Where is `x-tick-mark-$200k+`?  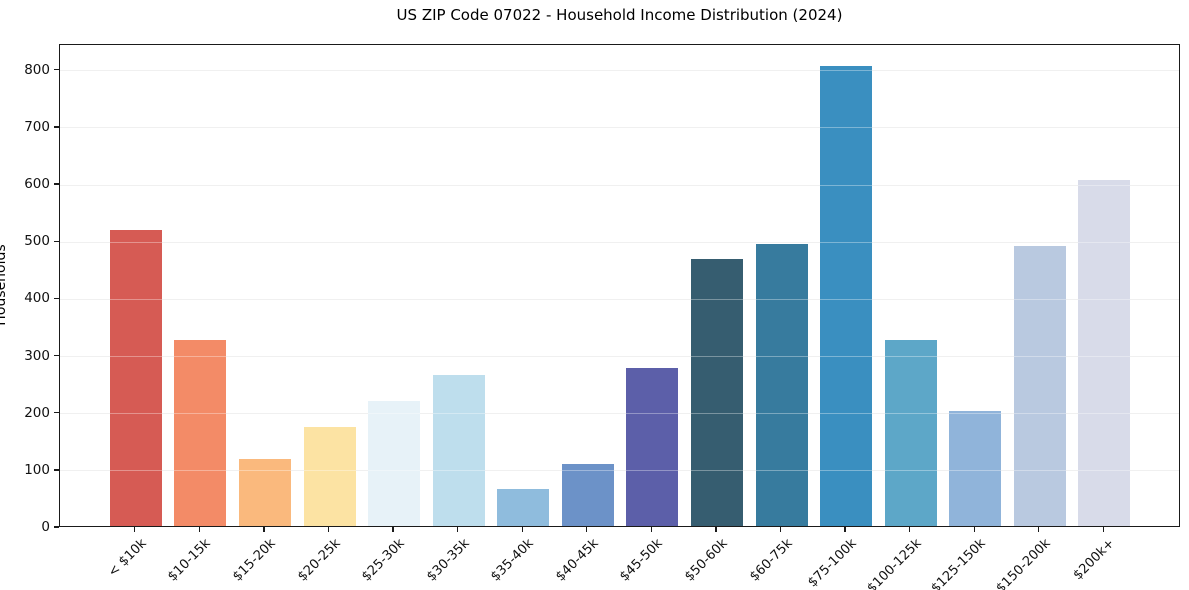 x-tick-mark-$200k+ is located at coordinates (1103, 529).